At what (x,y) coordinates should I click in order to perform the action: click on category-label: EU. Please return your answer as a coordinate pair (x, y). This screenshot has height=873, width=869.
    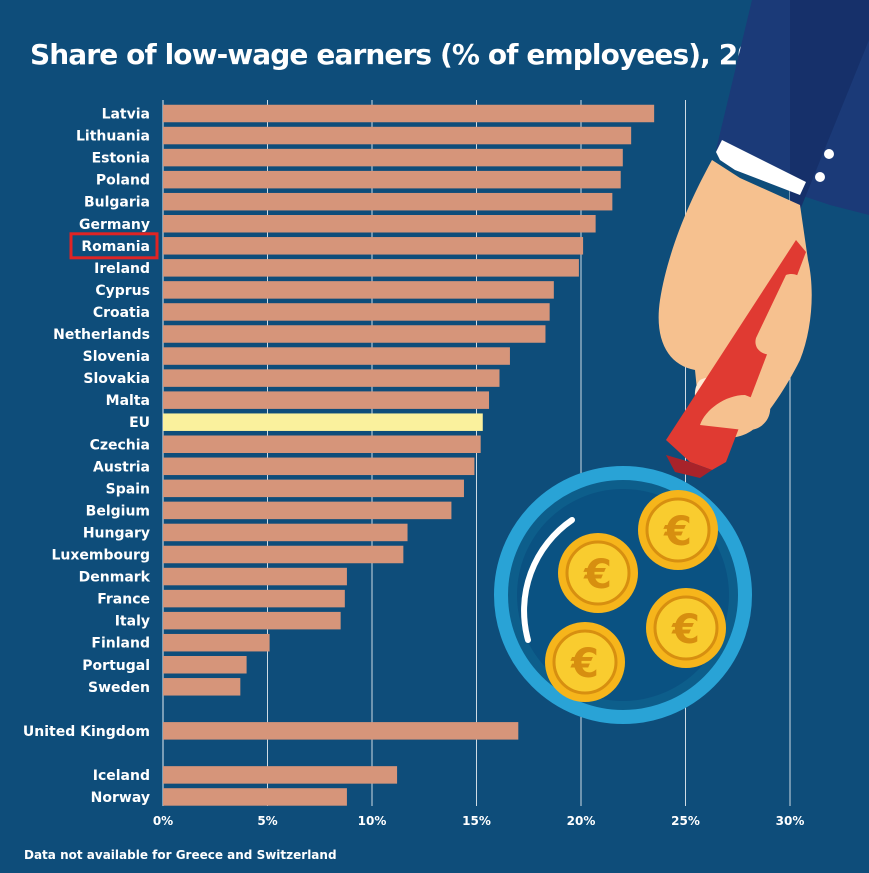
    Looking at the image, I should click on (139, 423).